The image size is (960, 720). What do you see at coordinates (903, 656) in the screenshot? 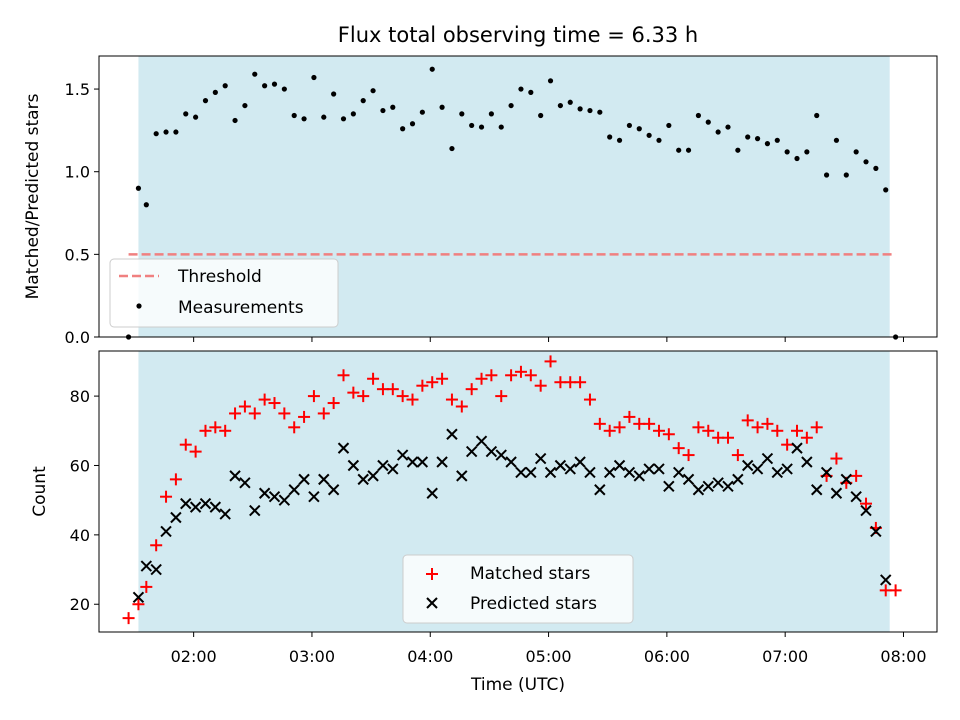
I see `x-tick-label: 08:00` at bounding box center [903, 656].